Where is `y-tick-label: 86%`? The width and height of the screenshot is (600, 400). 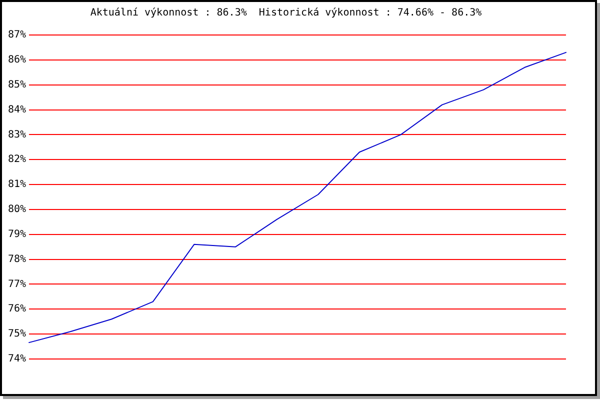 y-tick-label: 86% is located at coordinates (17, 60).